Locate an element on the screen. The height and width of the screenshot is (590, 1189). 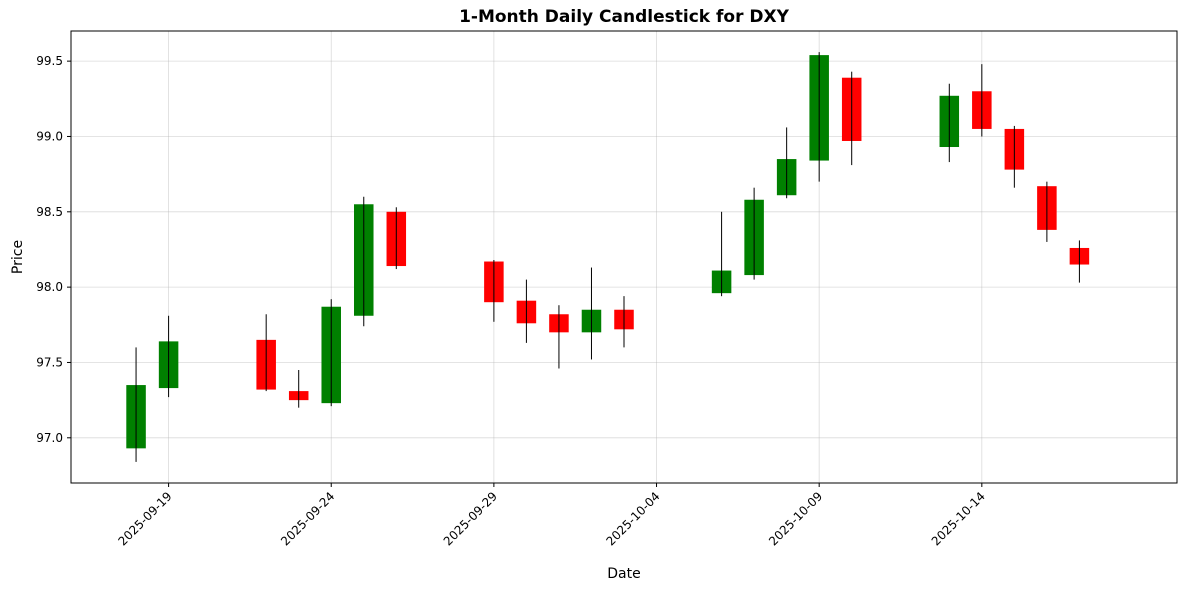
x-tick-label: 2025-10-04 is located at coordinates (632, 518).